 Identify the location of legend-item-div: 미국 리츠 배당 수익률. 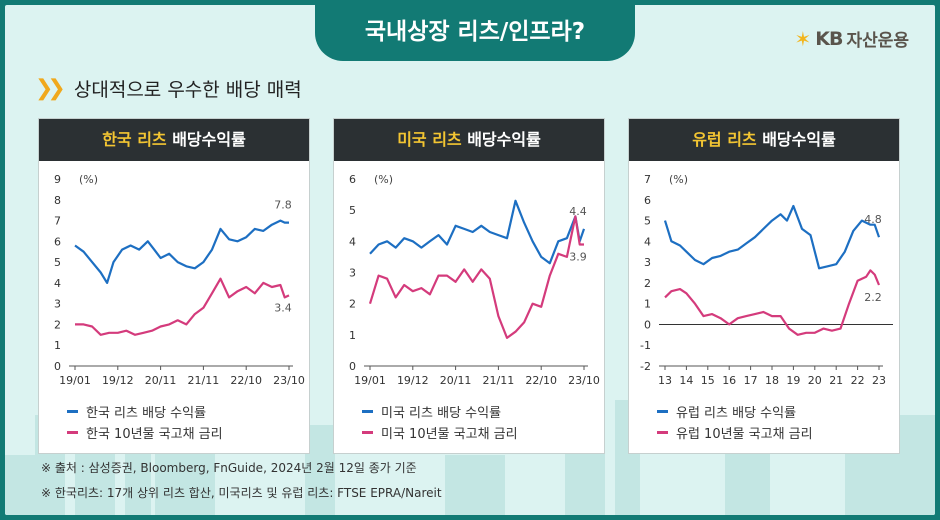
(440, 411).